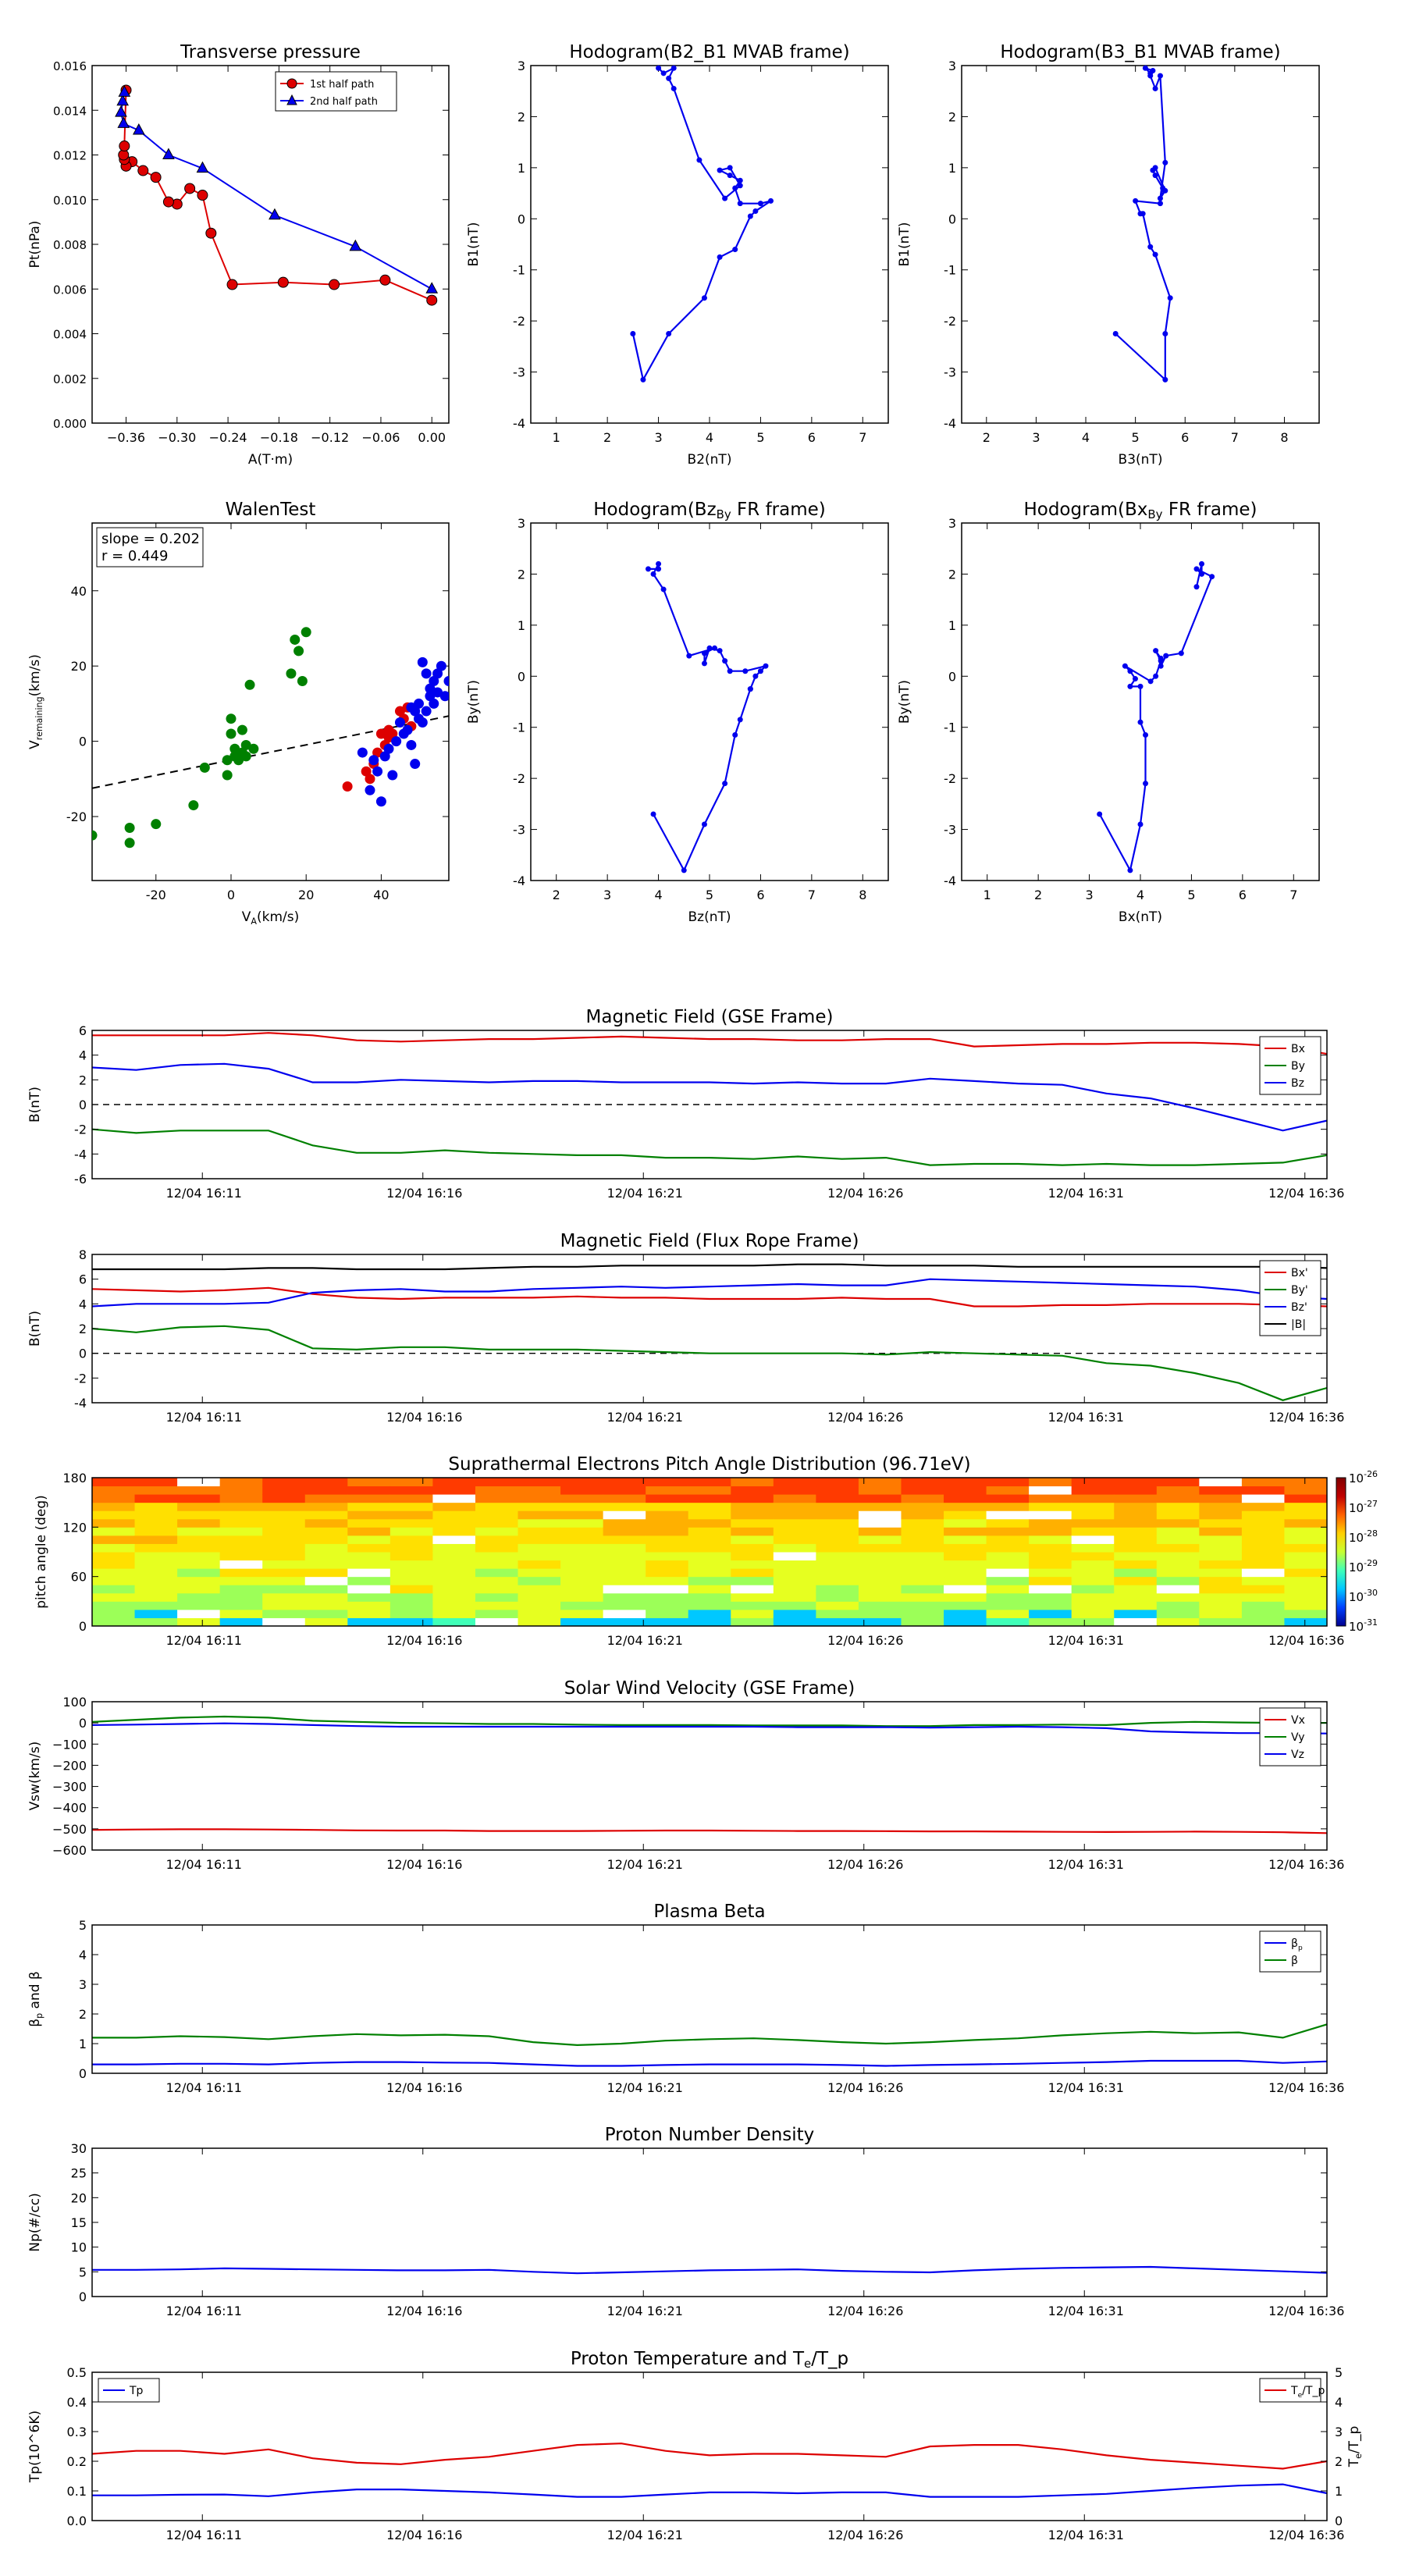  What do you see at coordinates (710, 2470) in the screenshot?
I see `plot-area` at bounding box center [710, 2470].